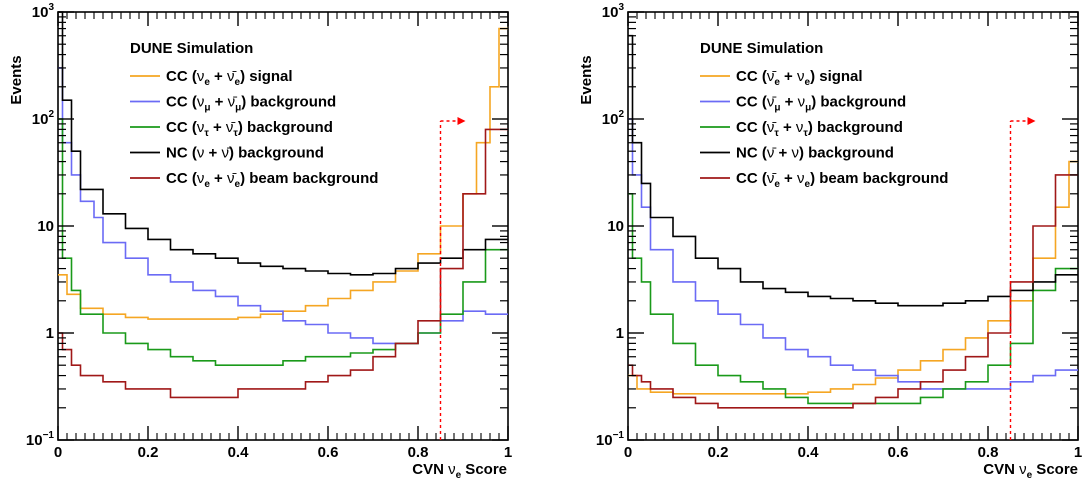 The height and width of the screenshot is (489, 1084). I want to click on left-legend-label: CC (νe + ν̄e) signal, so click(229, 78).